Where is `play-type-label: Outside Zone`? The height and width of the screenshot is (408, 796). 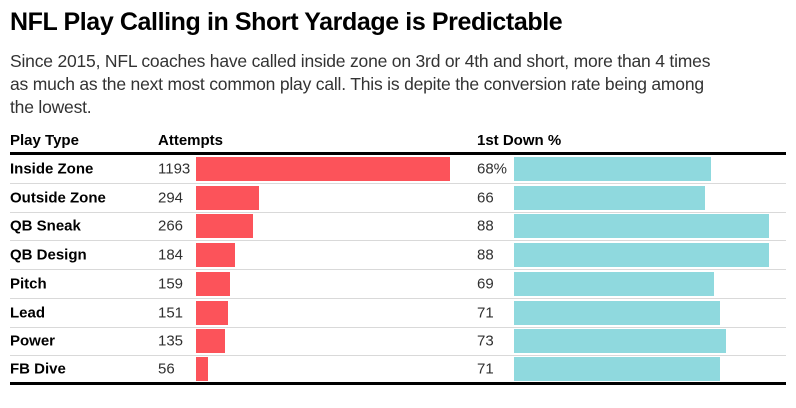 play-type-label: Outside Zone is located at coordinates (58, 198).